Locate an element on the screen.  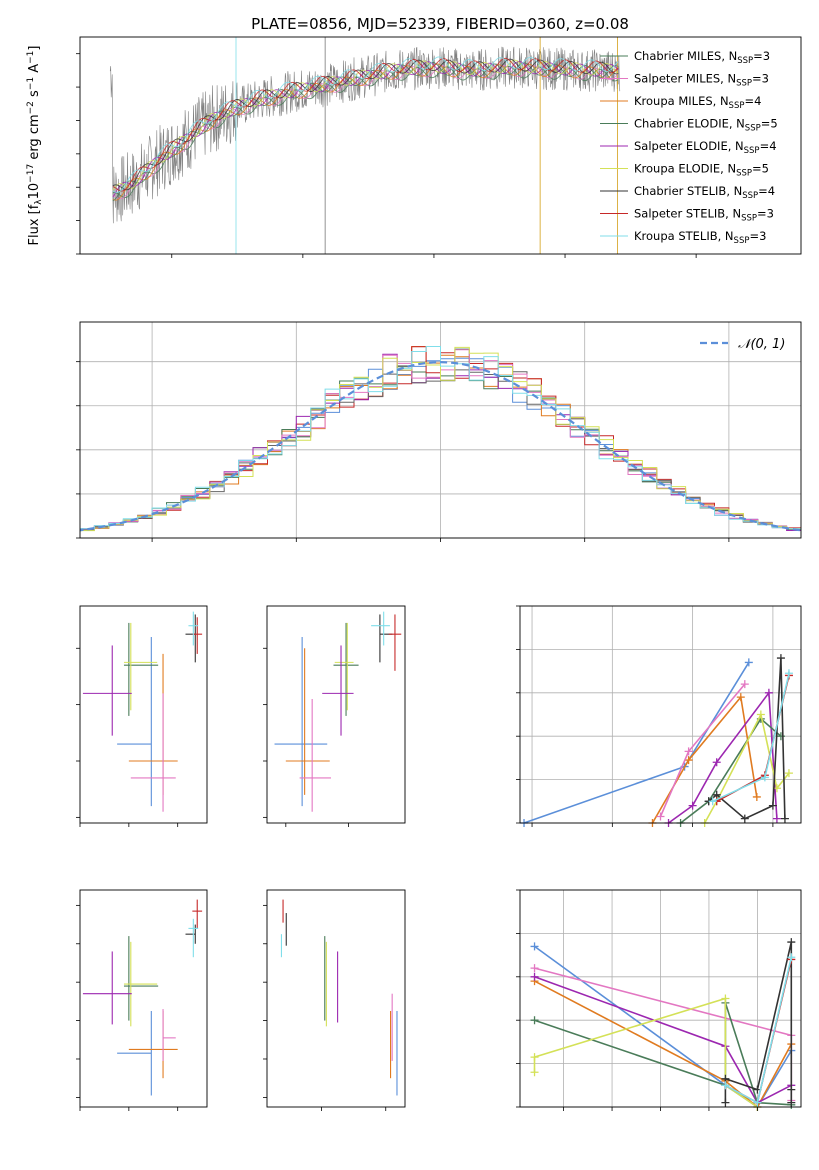
legend-label: Chabrier MILES, NSSP=3 is located at coordinates (702, 57).